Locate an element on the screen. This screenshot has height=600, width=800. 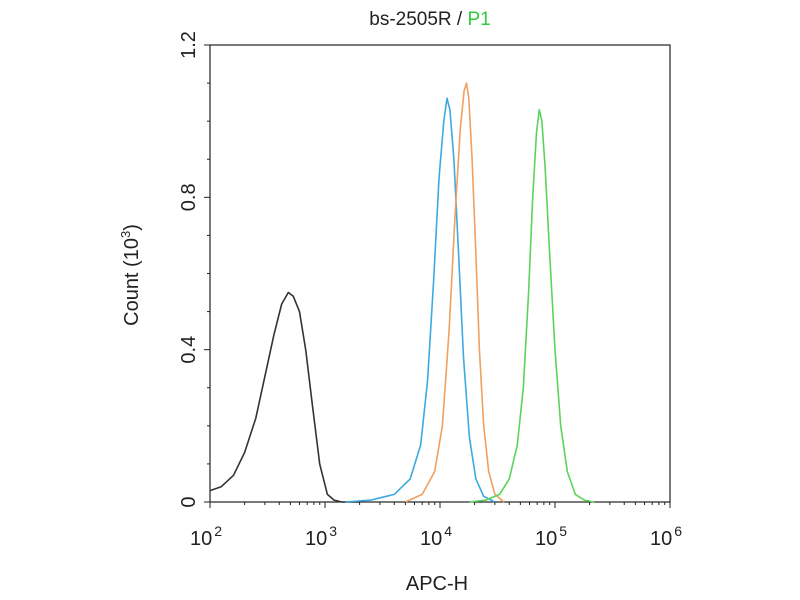
y-axis-unit-base: 10 is located at coordinates (132, 249).